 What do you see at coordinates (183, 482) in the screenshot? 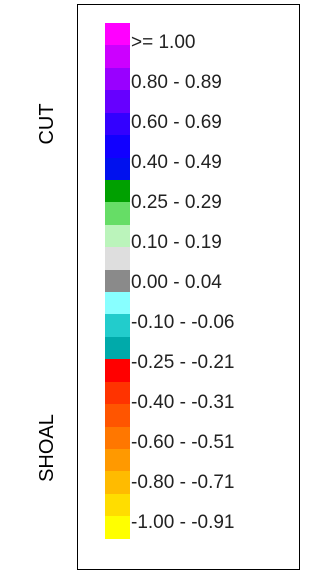
I see `range-label: -0.80 - -0.71` at bounding box center [183, 482].